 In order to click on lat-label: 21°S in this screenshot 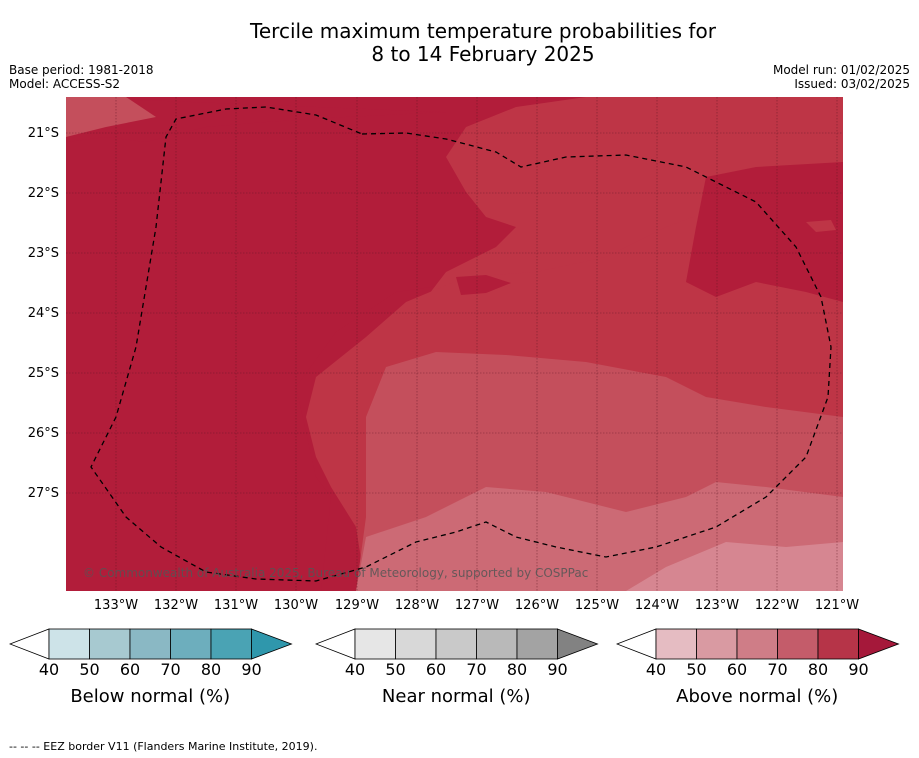, I will do `click(43, 133)`.